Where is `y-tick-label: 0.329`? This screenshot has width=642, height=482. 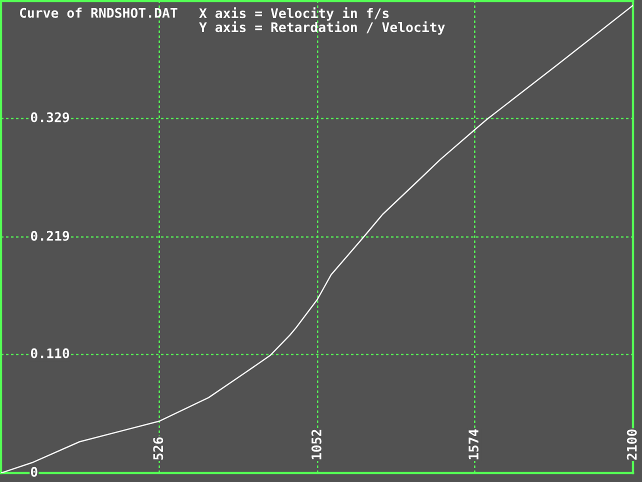 y-tick-label: 0.329 is located at coordinates (50, 117).